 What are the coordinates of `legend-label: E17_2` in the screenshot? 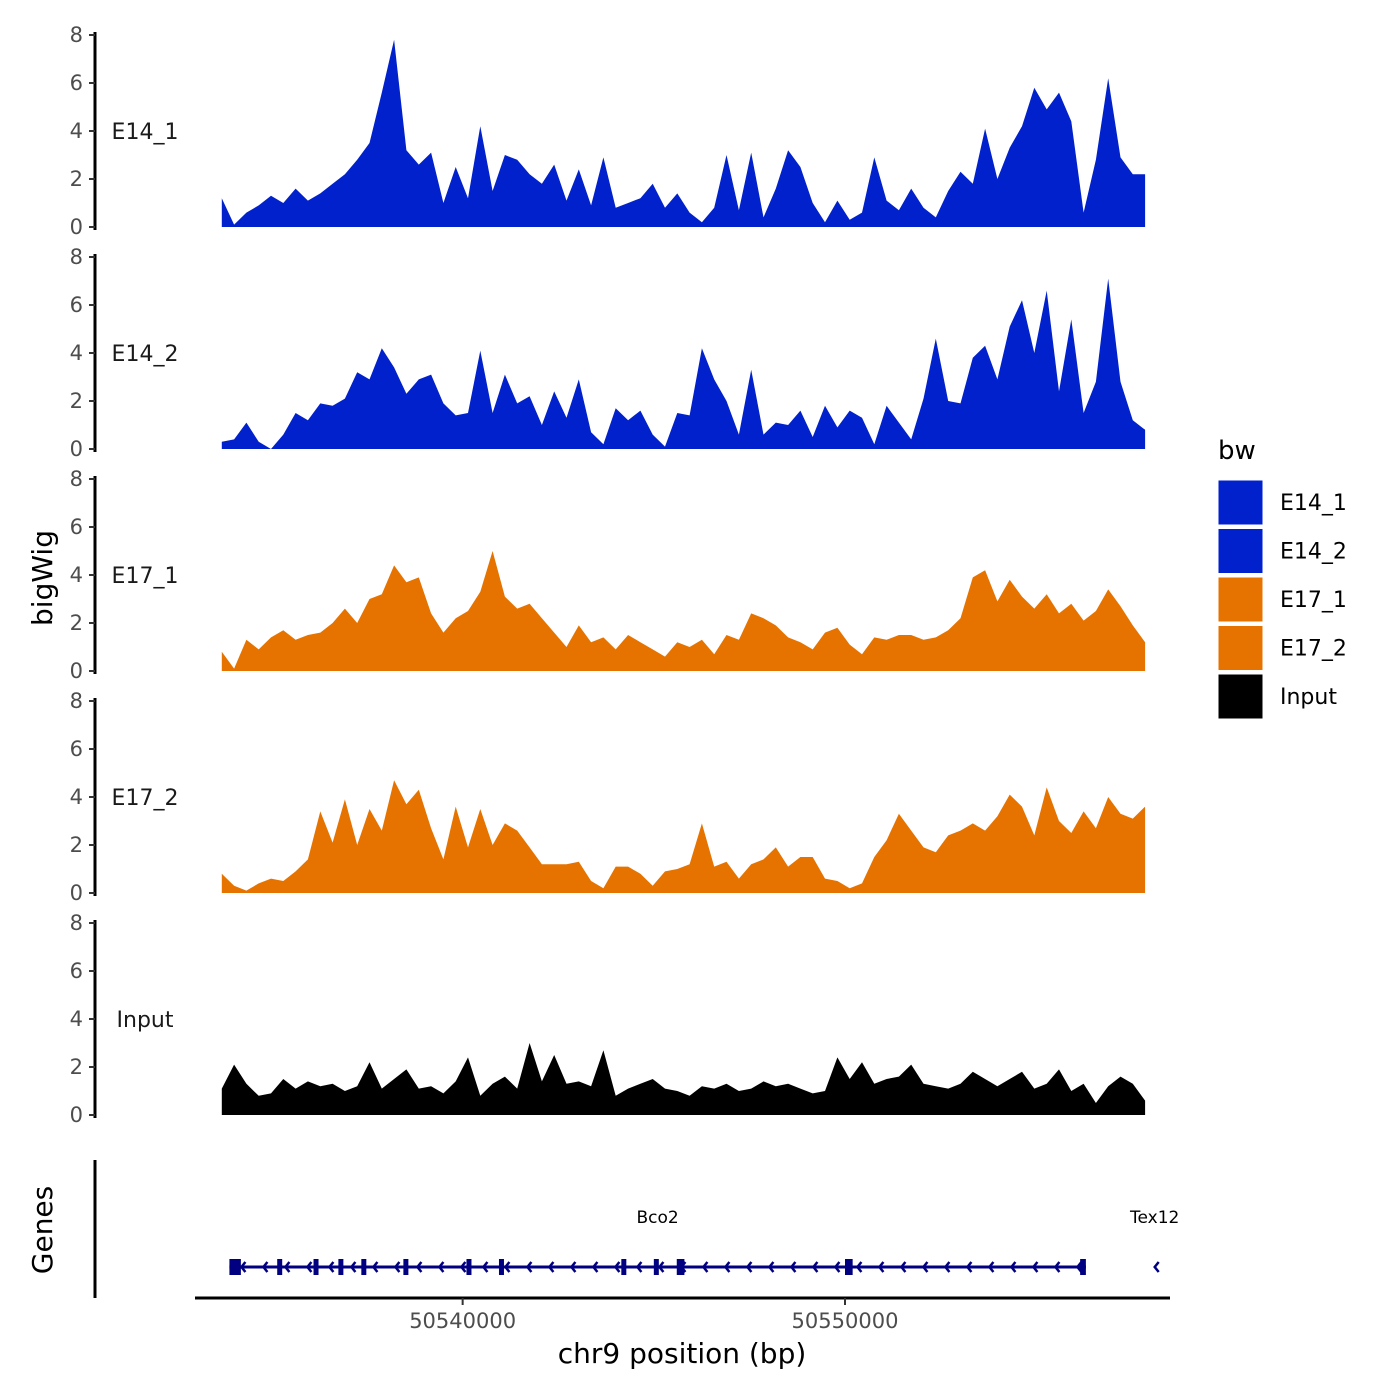 It's located at (1313, 649).